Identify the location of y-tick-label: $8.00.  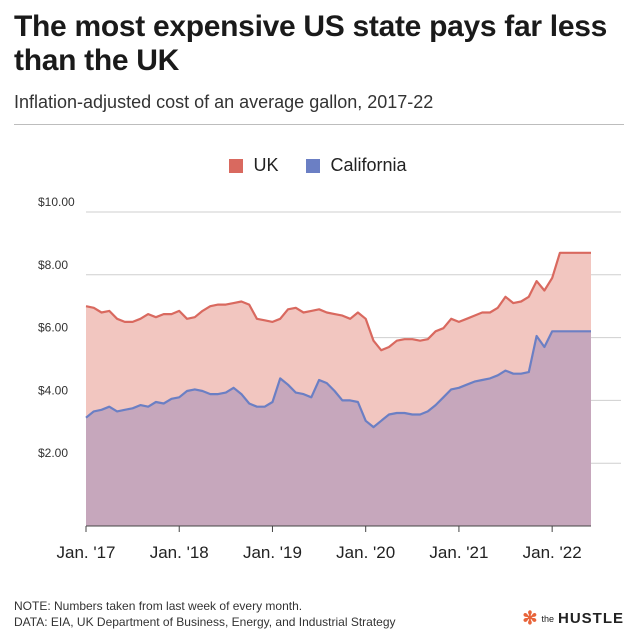
(53, 265).